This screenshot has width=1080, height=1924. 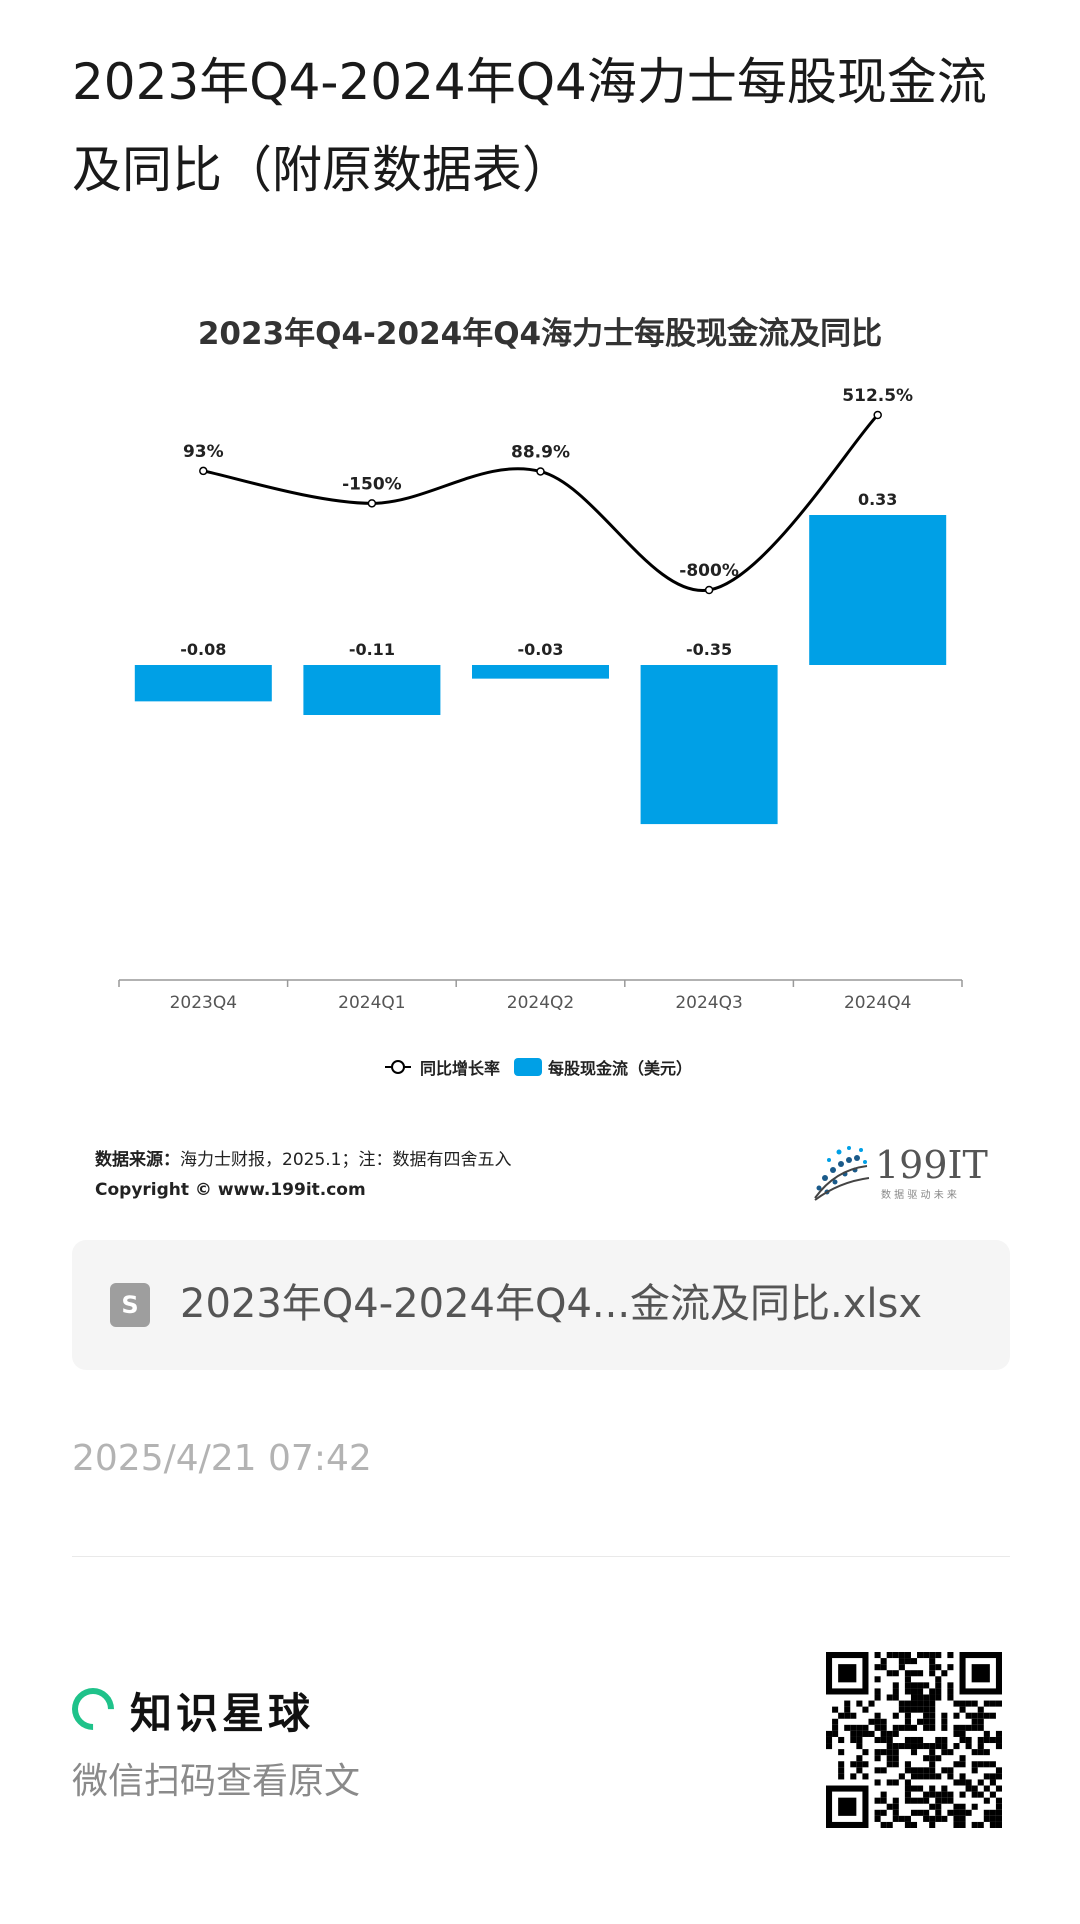 What do you see at coordinates (540, 649) in the screenshot?
I see `bar-label-2024Q2: -0.03` at bounding box center [540, 649].